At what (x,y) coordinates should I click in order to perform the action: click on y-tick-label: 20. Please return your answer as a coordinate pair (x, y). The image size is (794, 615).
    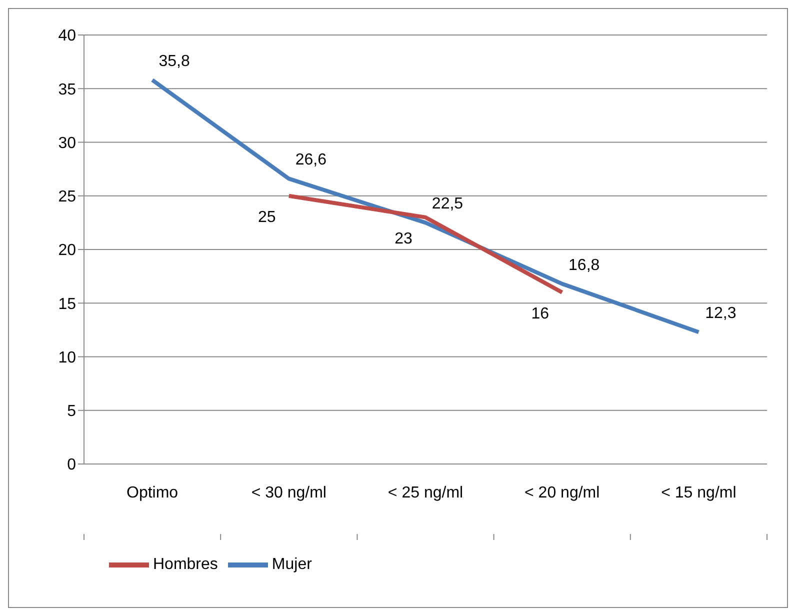
    Looking at the image, I should click on (67, 251).